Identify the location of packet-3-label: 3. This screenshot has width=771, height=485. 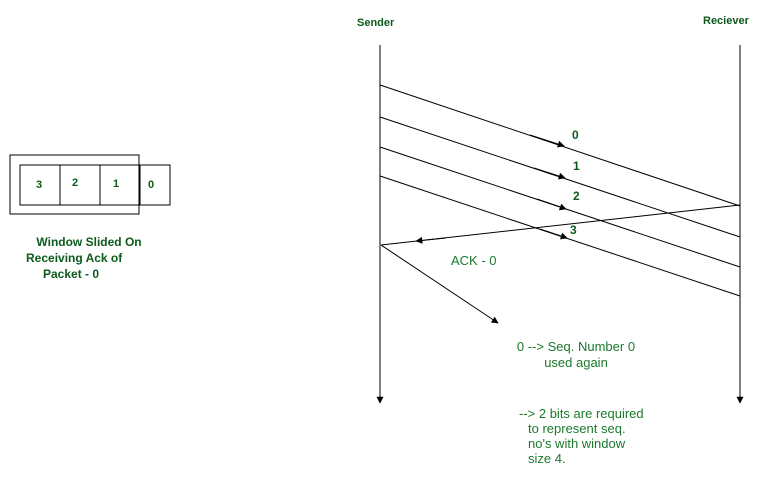
(573, 230).